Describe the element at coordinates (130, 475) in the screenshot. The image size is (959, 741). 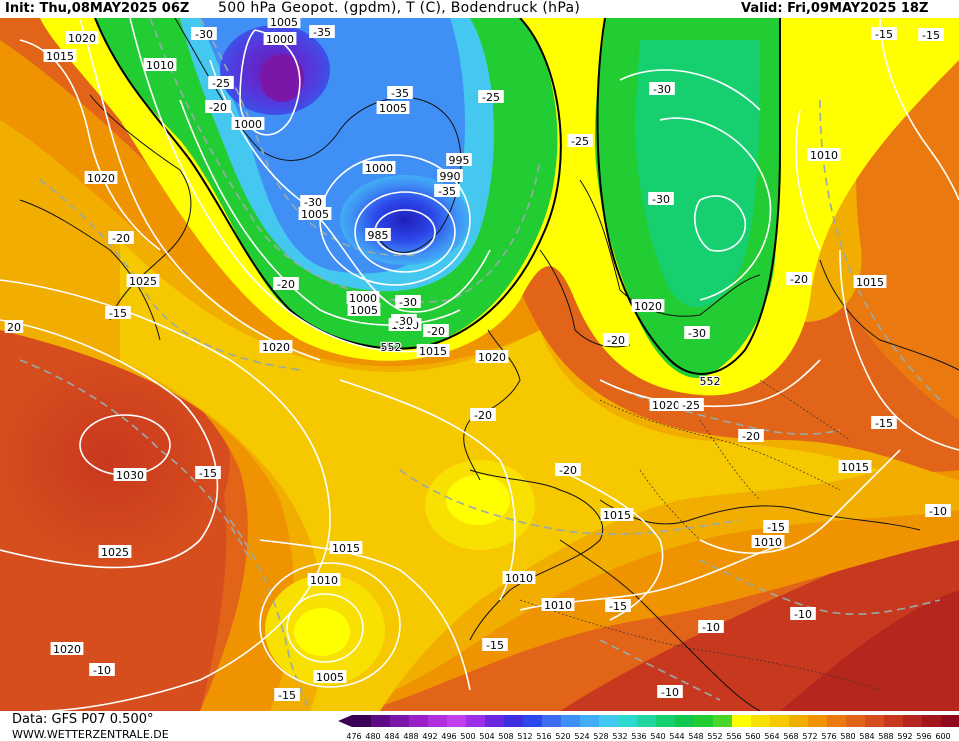
I see `svg-text: 1030` at that location.